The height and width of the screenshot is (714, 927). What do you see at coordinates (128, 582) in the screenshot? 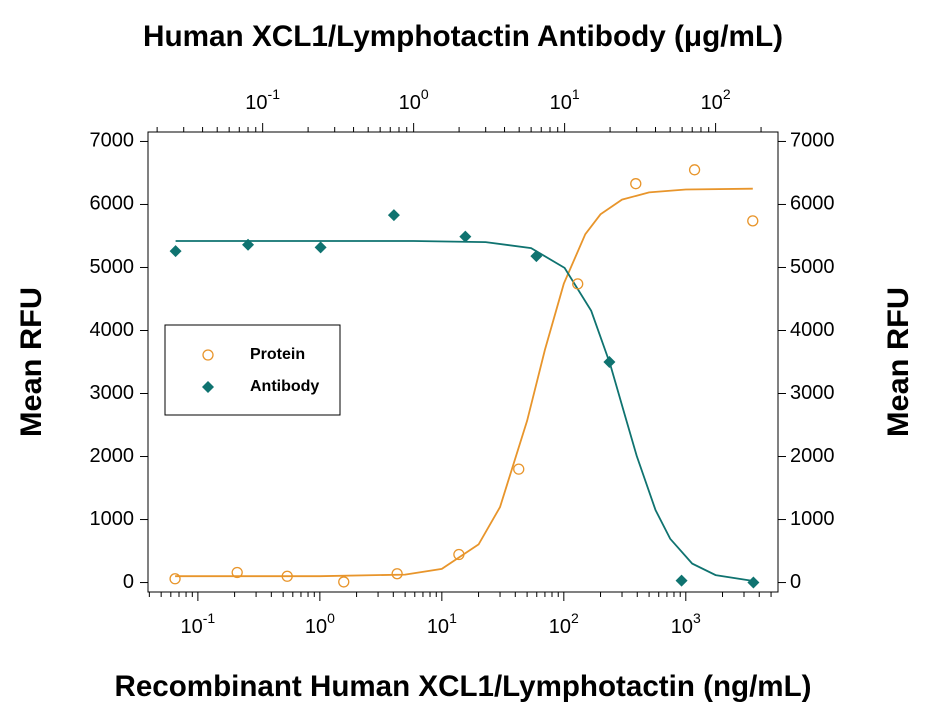
I see `y-tick-label: 0` at bounding box center [128, 582].